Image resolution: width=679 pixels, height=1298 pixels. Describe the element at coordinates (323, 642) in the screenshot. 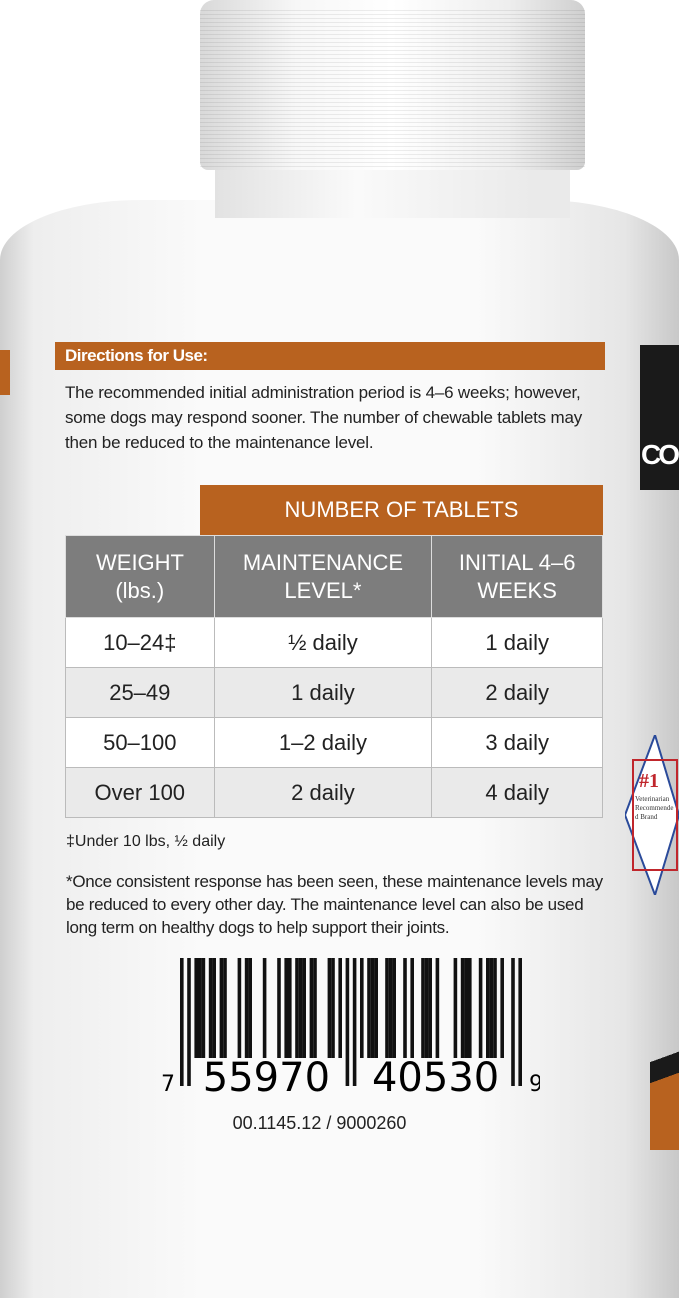

I see `table-cell: ½ daily` at that location.